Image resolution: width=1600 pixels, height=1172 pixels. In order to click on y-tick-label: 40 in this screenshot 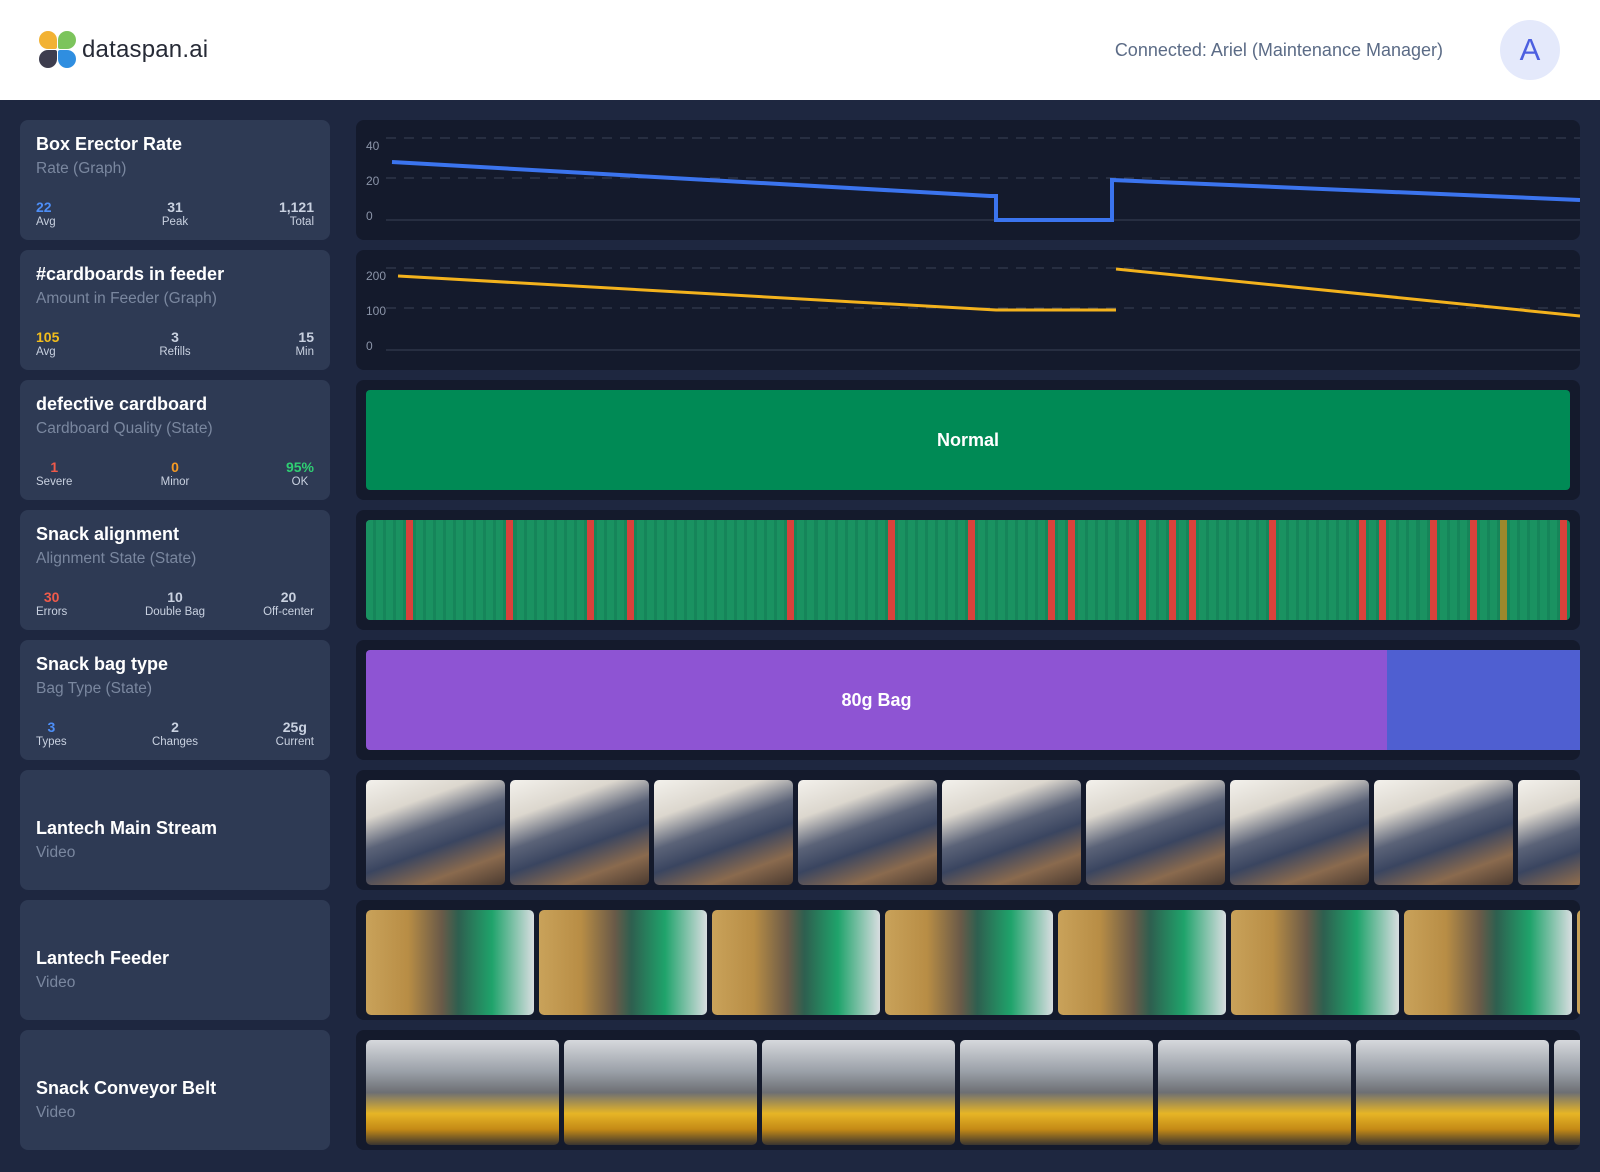, I will do `click(373, 146)`.